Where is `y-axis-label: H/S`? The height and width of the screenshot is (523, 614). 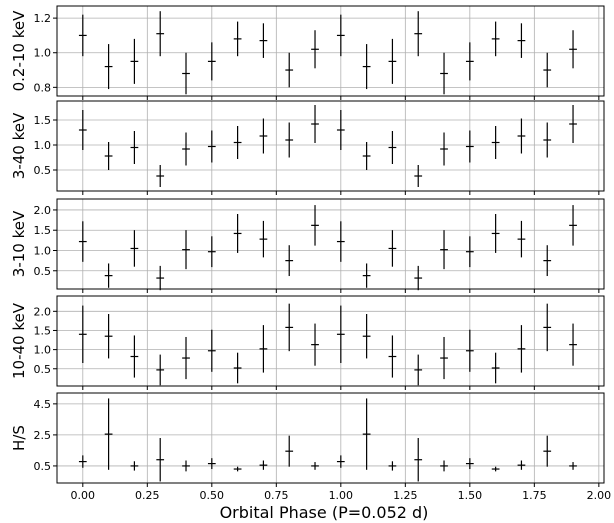 y-axis-label: H/S is located at coordinates (19, 438).